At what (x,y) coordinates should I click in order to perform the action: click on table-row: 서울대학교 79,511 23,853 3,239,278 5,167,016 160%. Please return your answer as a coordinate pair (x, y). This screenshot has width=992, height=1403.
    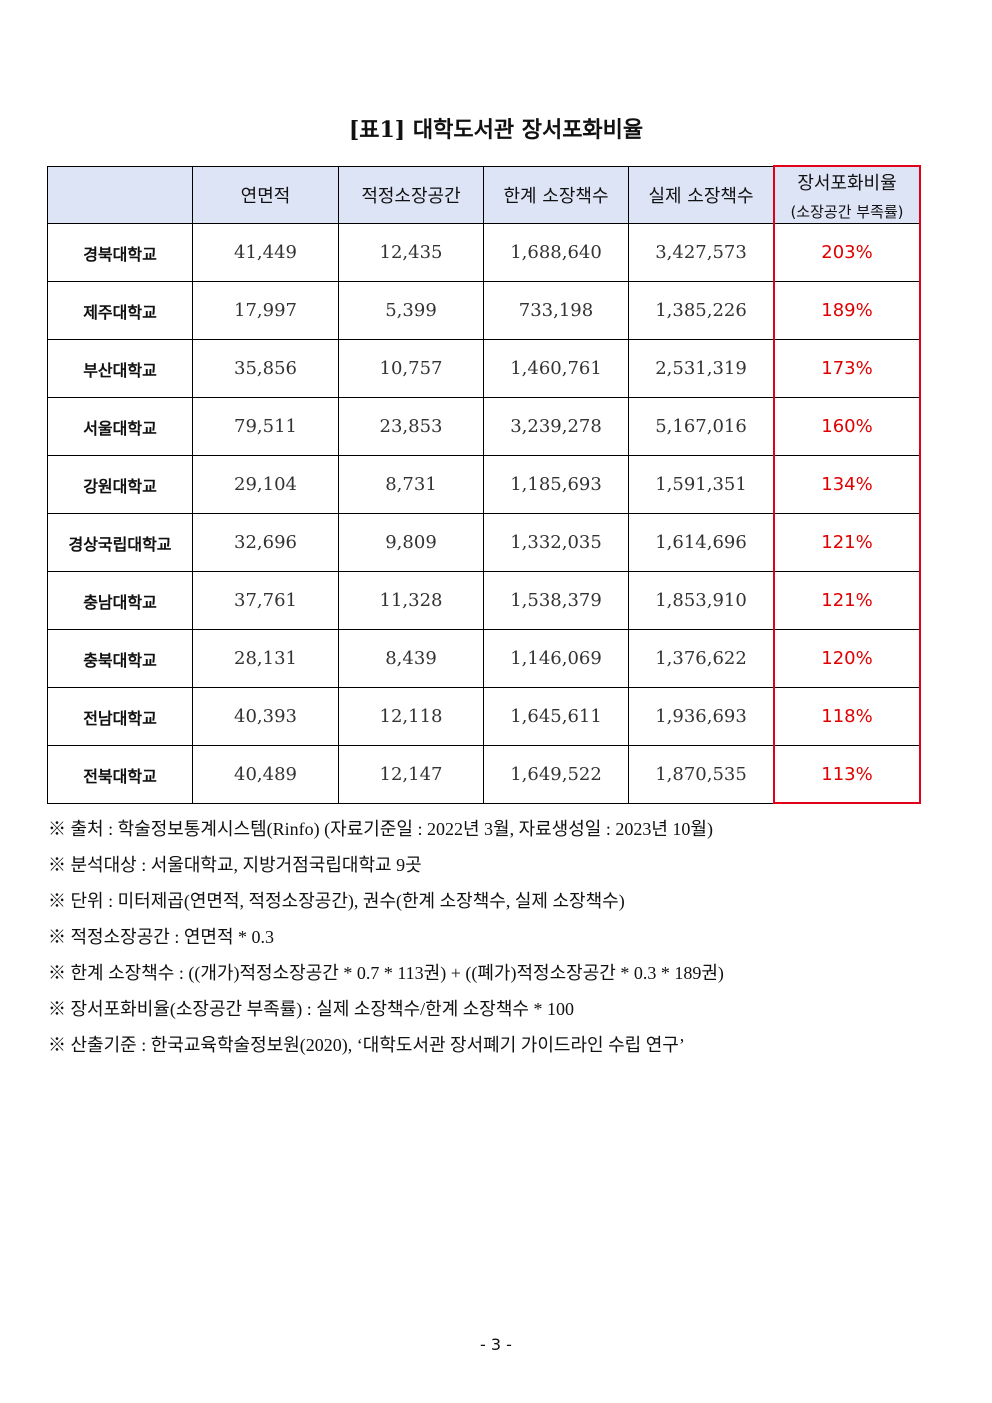
    Looking at the image, I should click on (484, 426).